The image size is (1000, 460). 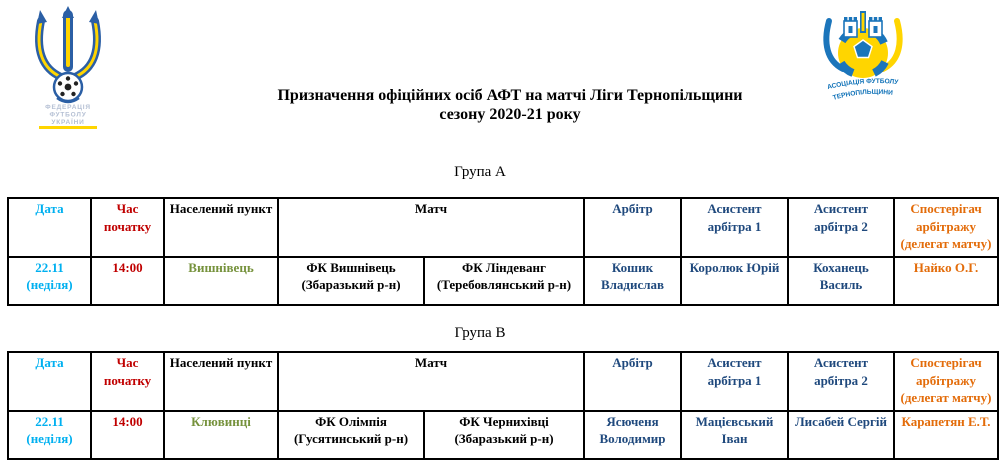 What do you see at coordinates (632, 434) in the screenshot?
I see `referee-cell: Ясюченя Володимир` at bounding box center [632, 434].